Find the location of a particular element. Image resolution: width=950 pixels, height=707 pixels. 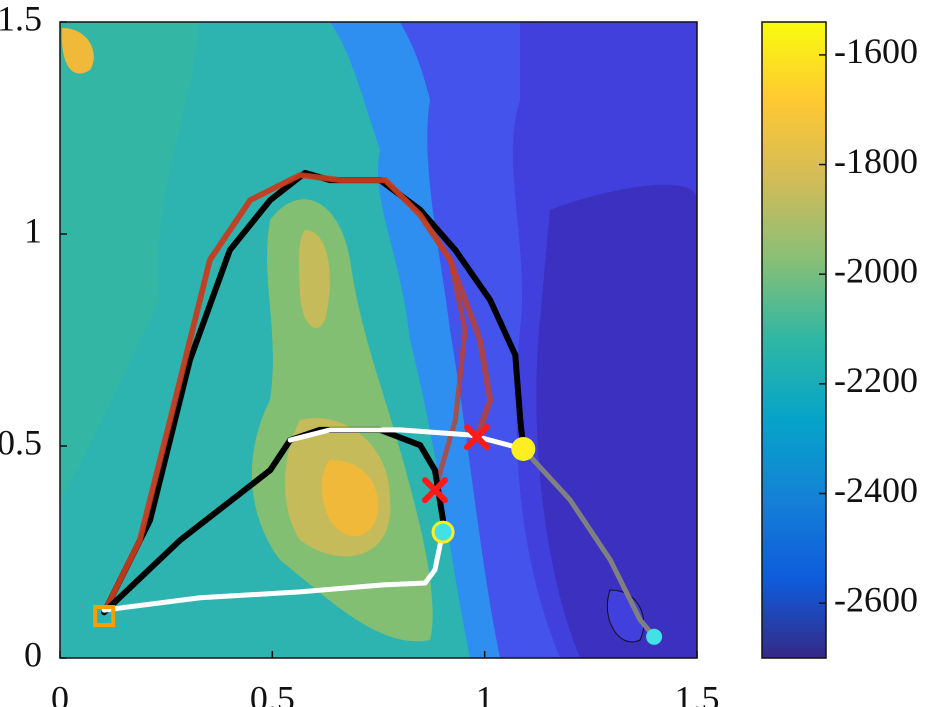

colorbar-tick-label: -2000 is located at coordinates (876, 270).